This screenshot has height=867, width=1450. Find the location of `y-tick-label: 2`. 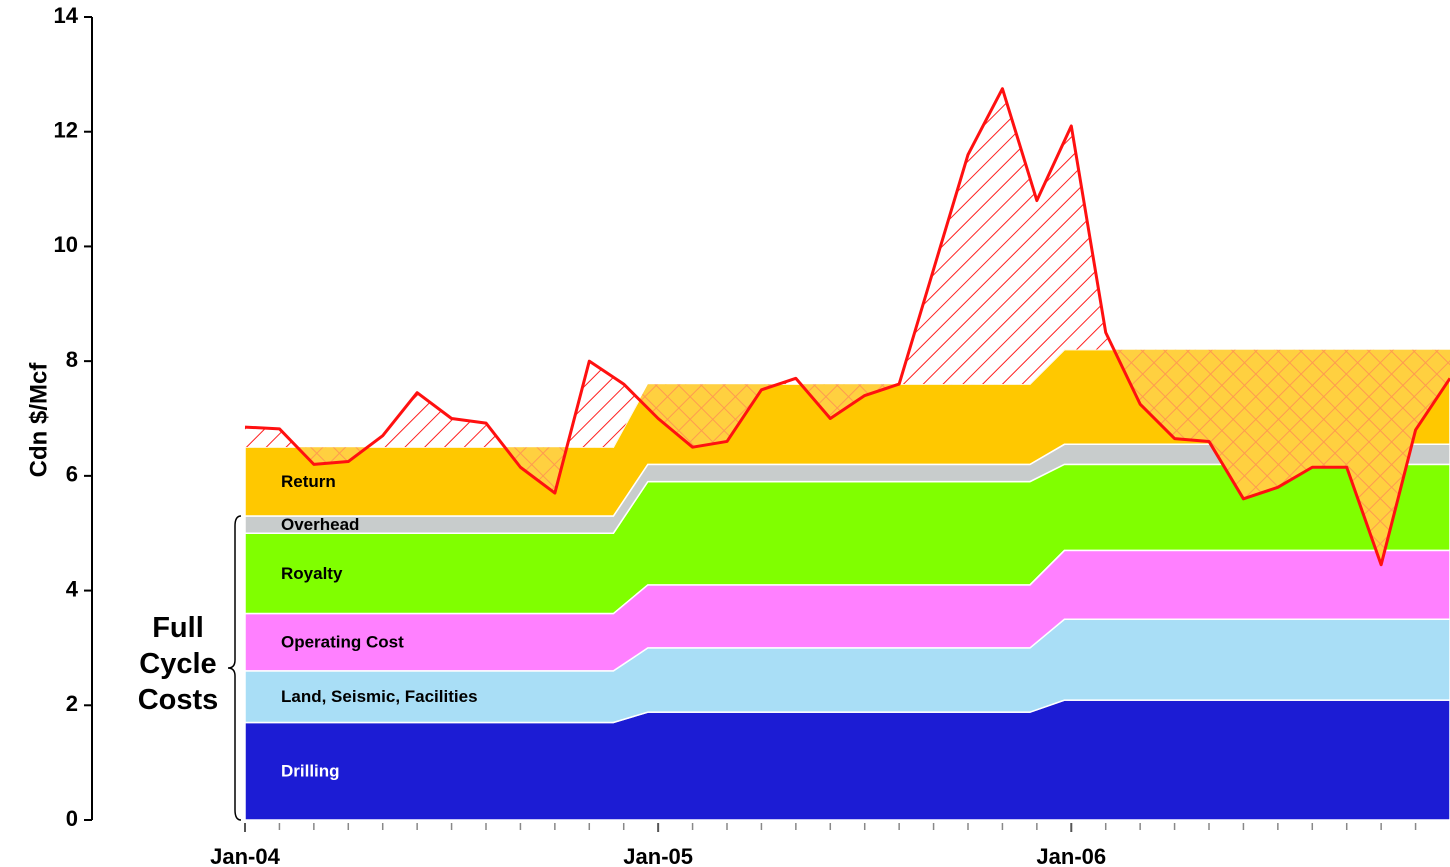

y-tick-label: 2 is located at coordinates (72, 703).